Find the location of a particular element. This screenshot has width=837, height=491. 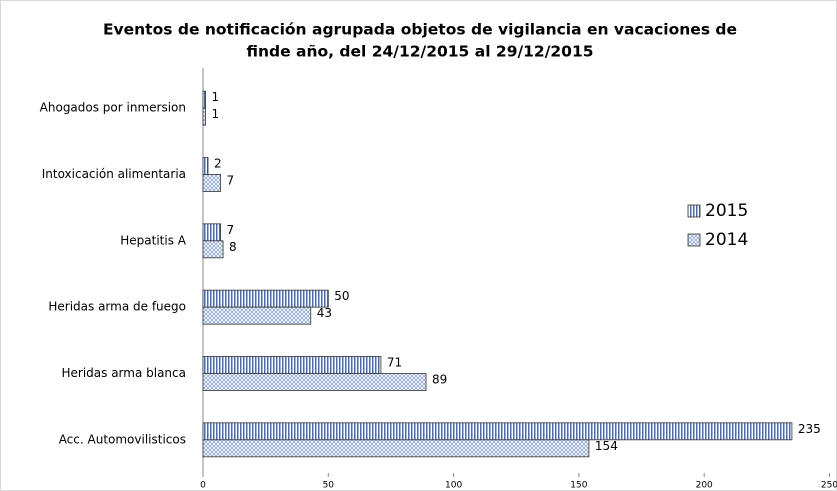

data-label: 8 is located at coordinates (233, 247).